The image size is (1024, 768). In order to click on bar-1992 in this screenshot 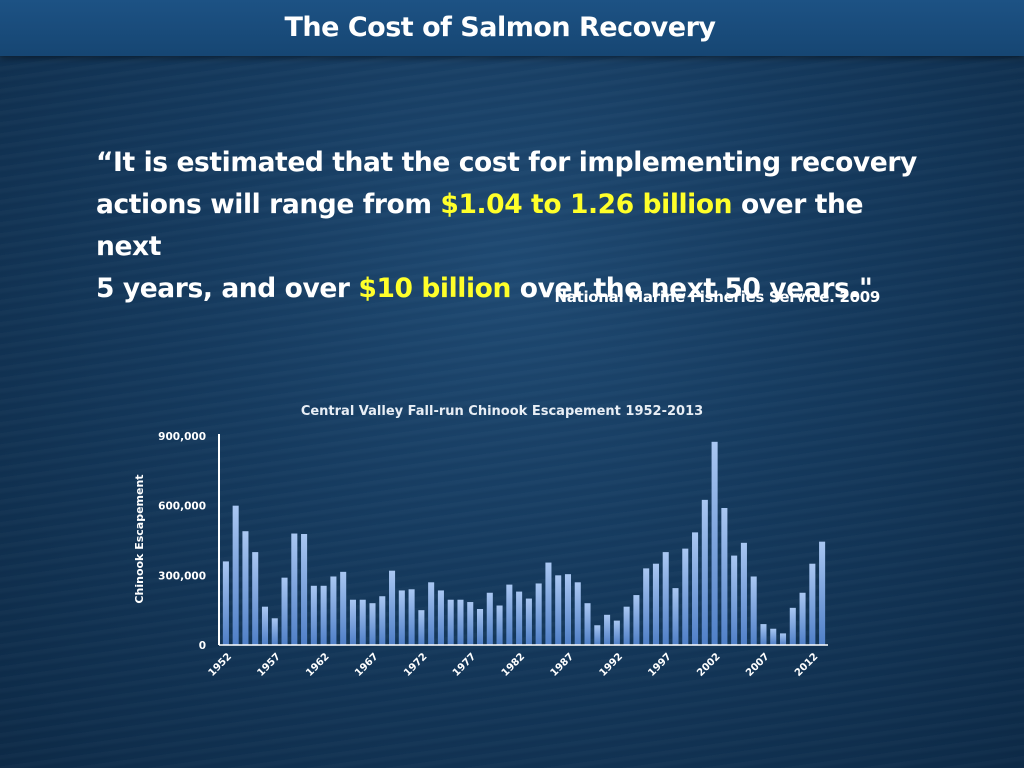, I will do `click(616, 632)`.